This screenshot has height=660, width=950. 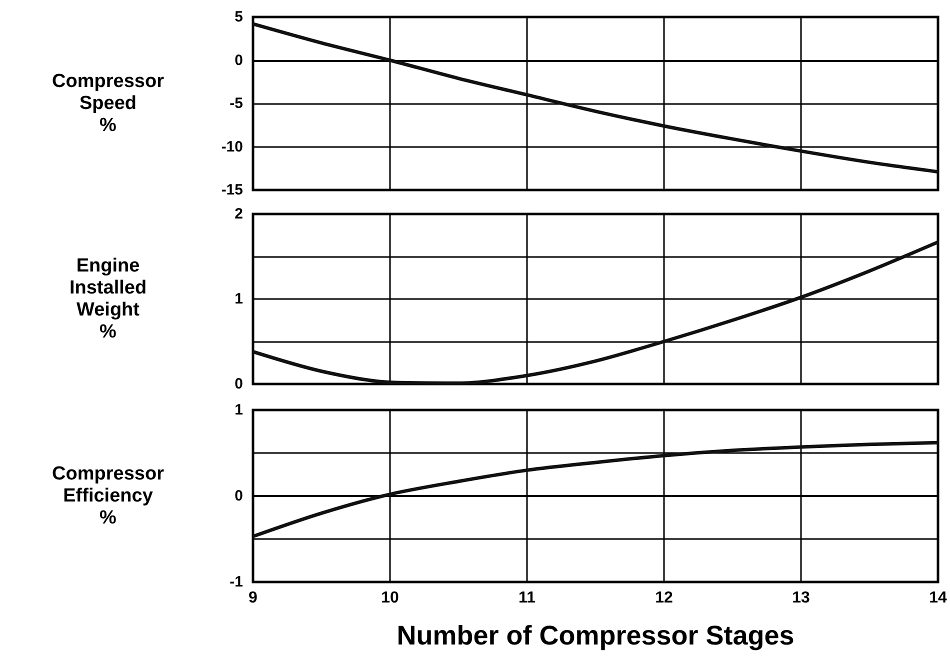 I want to click on x-tick-label: 11, so click(x=527, y=598).